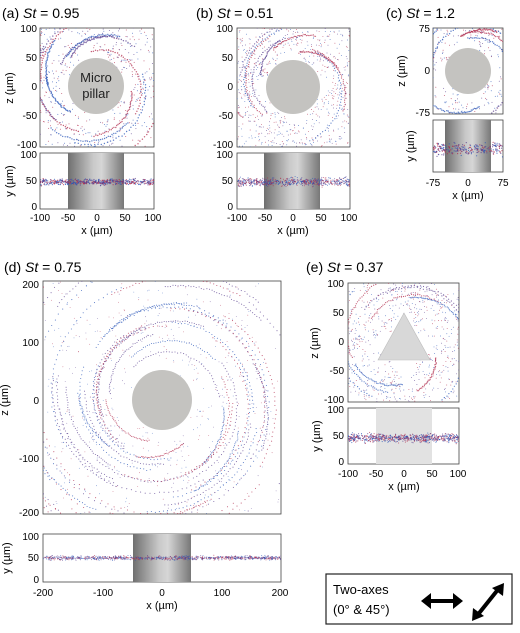 This screenshot has width=520, height=633. Describe the element at coordinates (125, 218) in the screenshot. I see `tick-label: 50` at that location.